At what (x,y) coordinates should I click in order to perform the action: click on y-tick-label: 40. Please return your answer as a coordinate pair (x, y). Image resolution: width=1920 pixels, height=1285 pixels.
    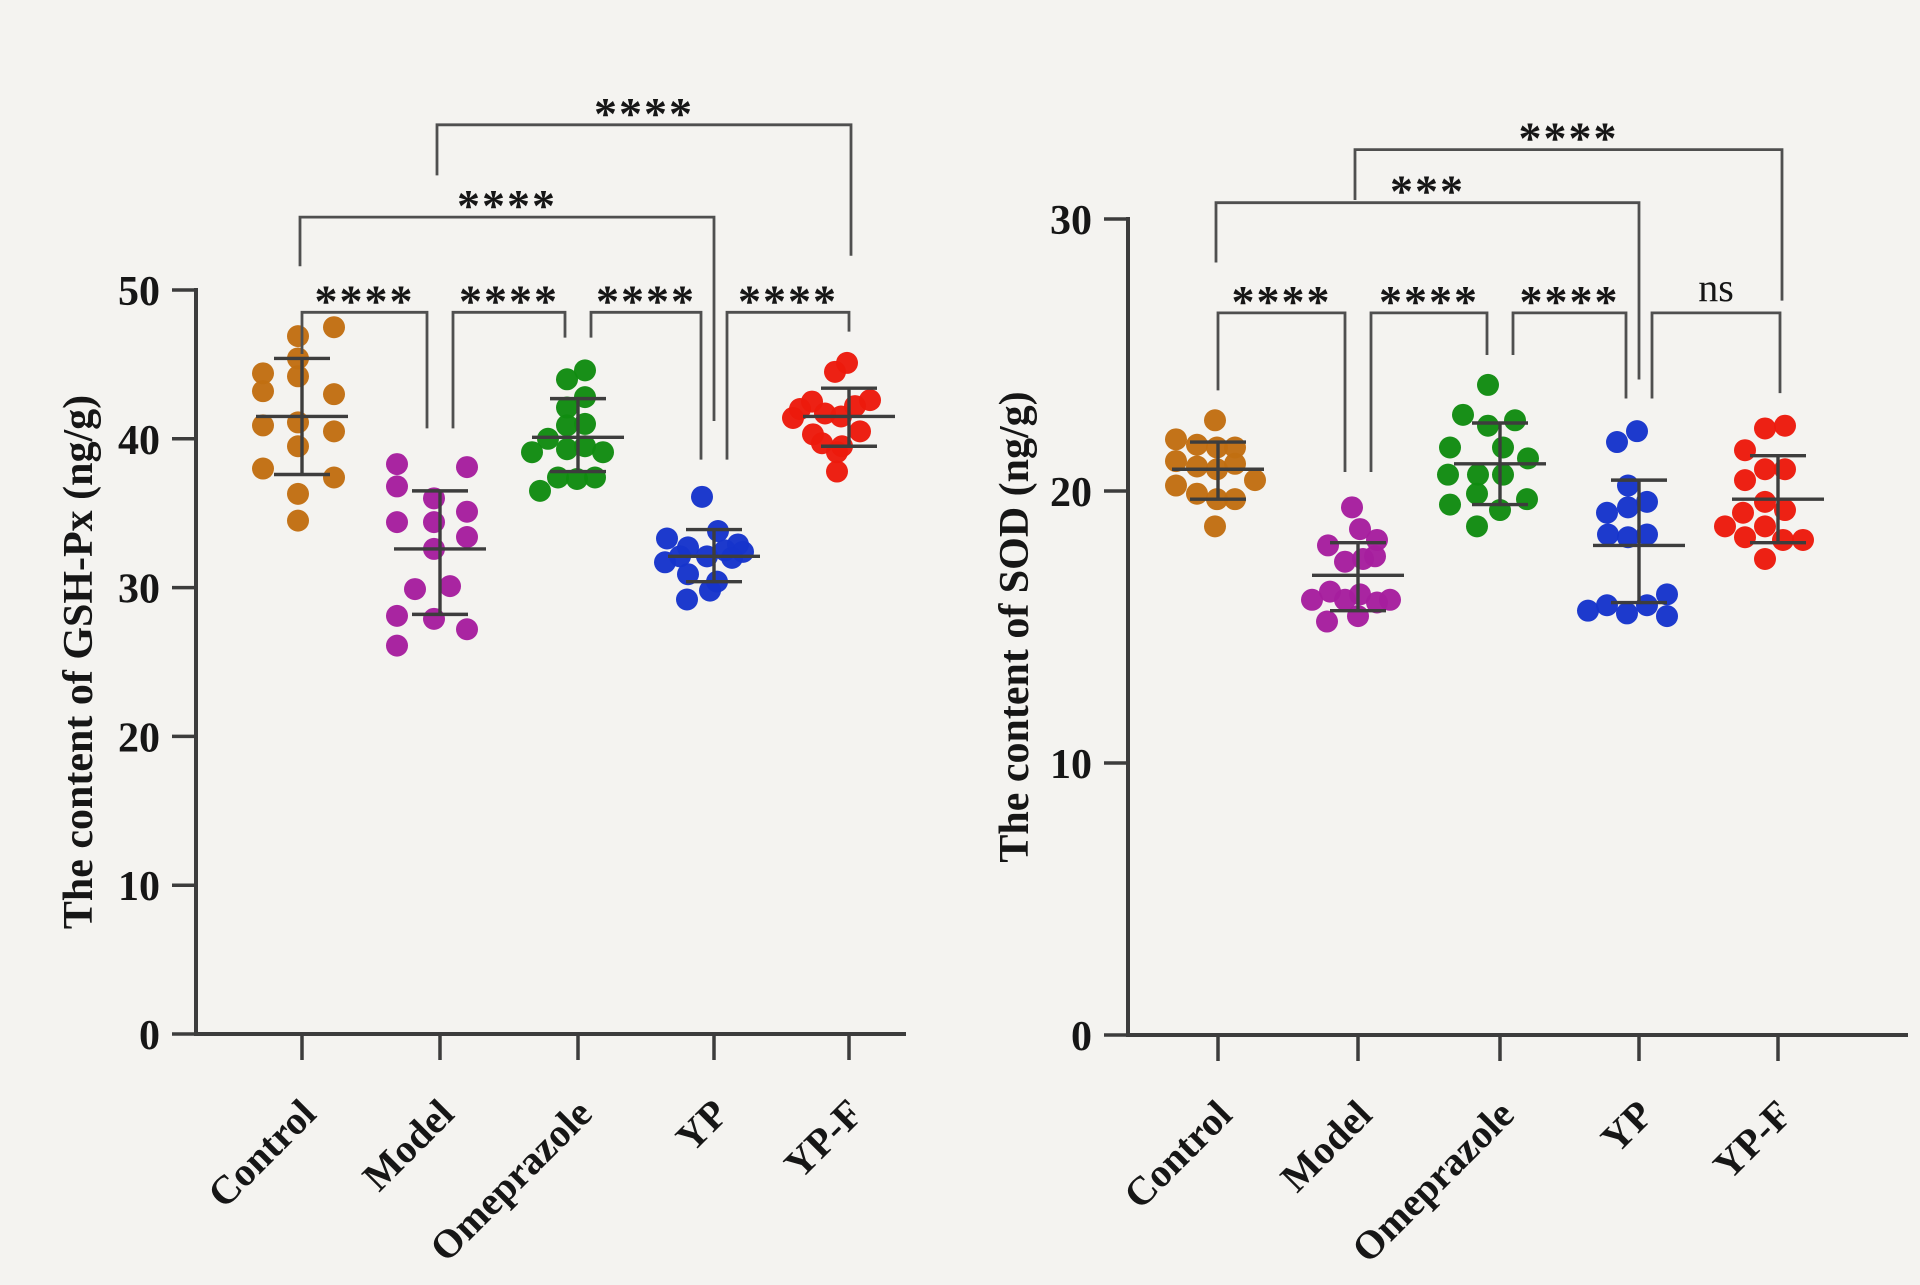
    Looking at the image, I should click on (139, 441).